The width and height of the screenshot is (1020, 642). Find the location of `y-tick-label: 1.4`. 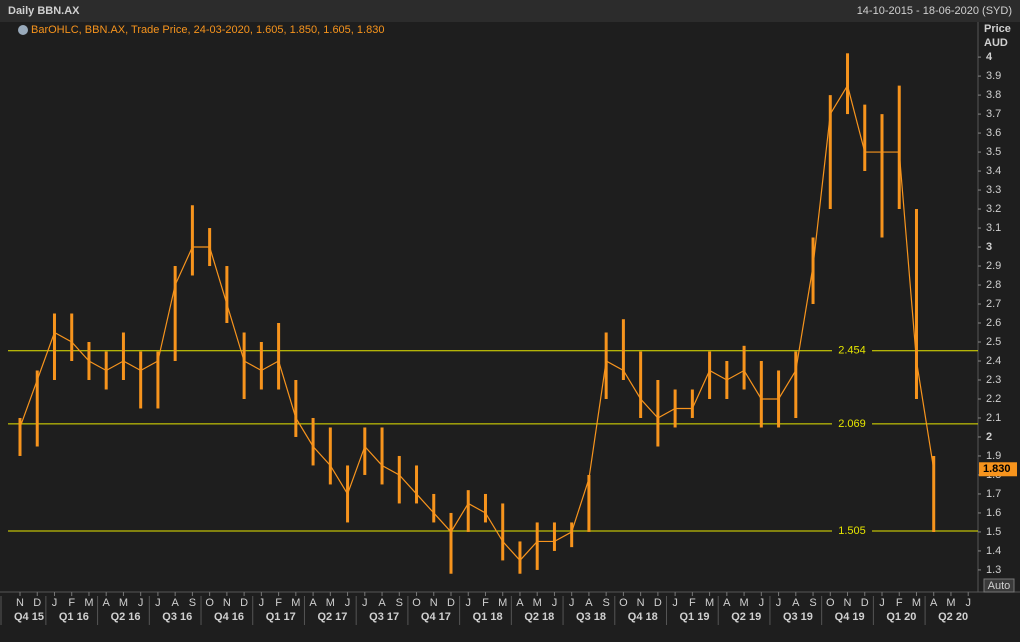

y-tick-label: 1.4 is located at coordinates (993, 551).